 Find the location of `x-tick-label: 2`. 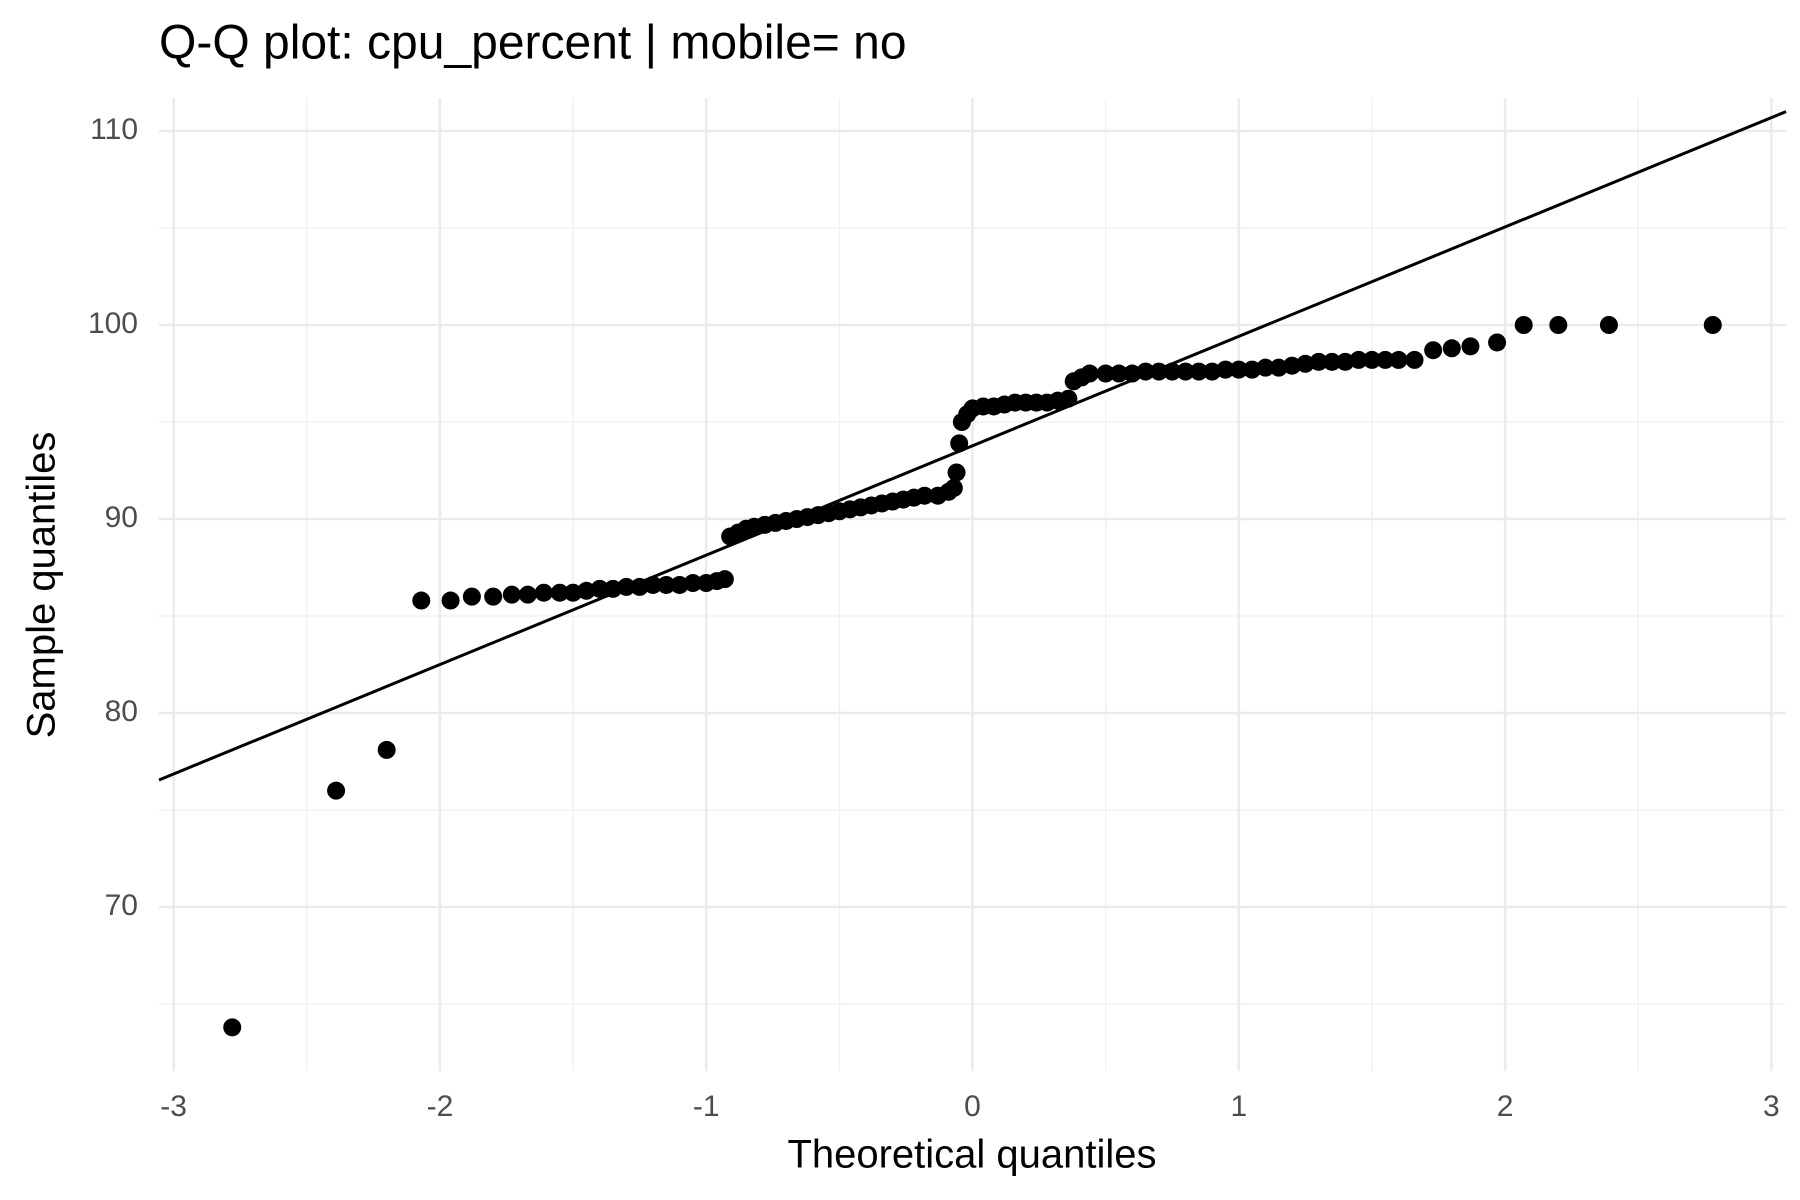

x-tick-label: 2 is located at coordinates (1505, 1106).